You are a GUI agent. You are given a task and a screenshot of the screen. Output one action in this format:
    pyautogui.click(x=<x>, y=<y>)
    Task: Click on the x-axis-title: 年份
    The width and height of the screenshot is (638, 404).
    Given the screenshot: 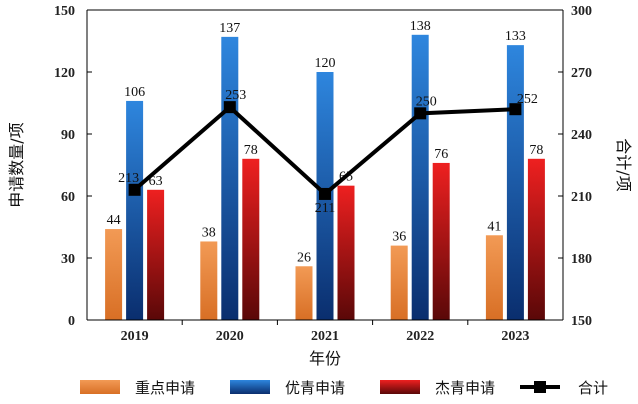 What is the action you would take?
    pyautogui.click(x=325, y=358)
    